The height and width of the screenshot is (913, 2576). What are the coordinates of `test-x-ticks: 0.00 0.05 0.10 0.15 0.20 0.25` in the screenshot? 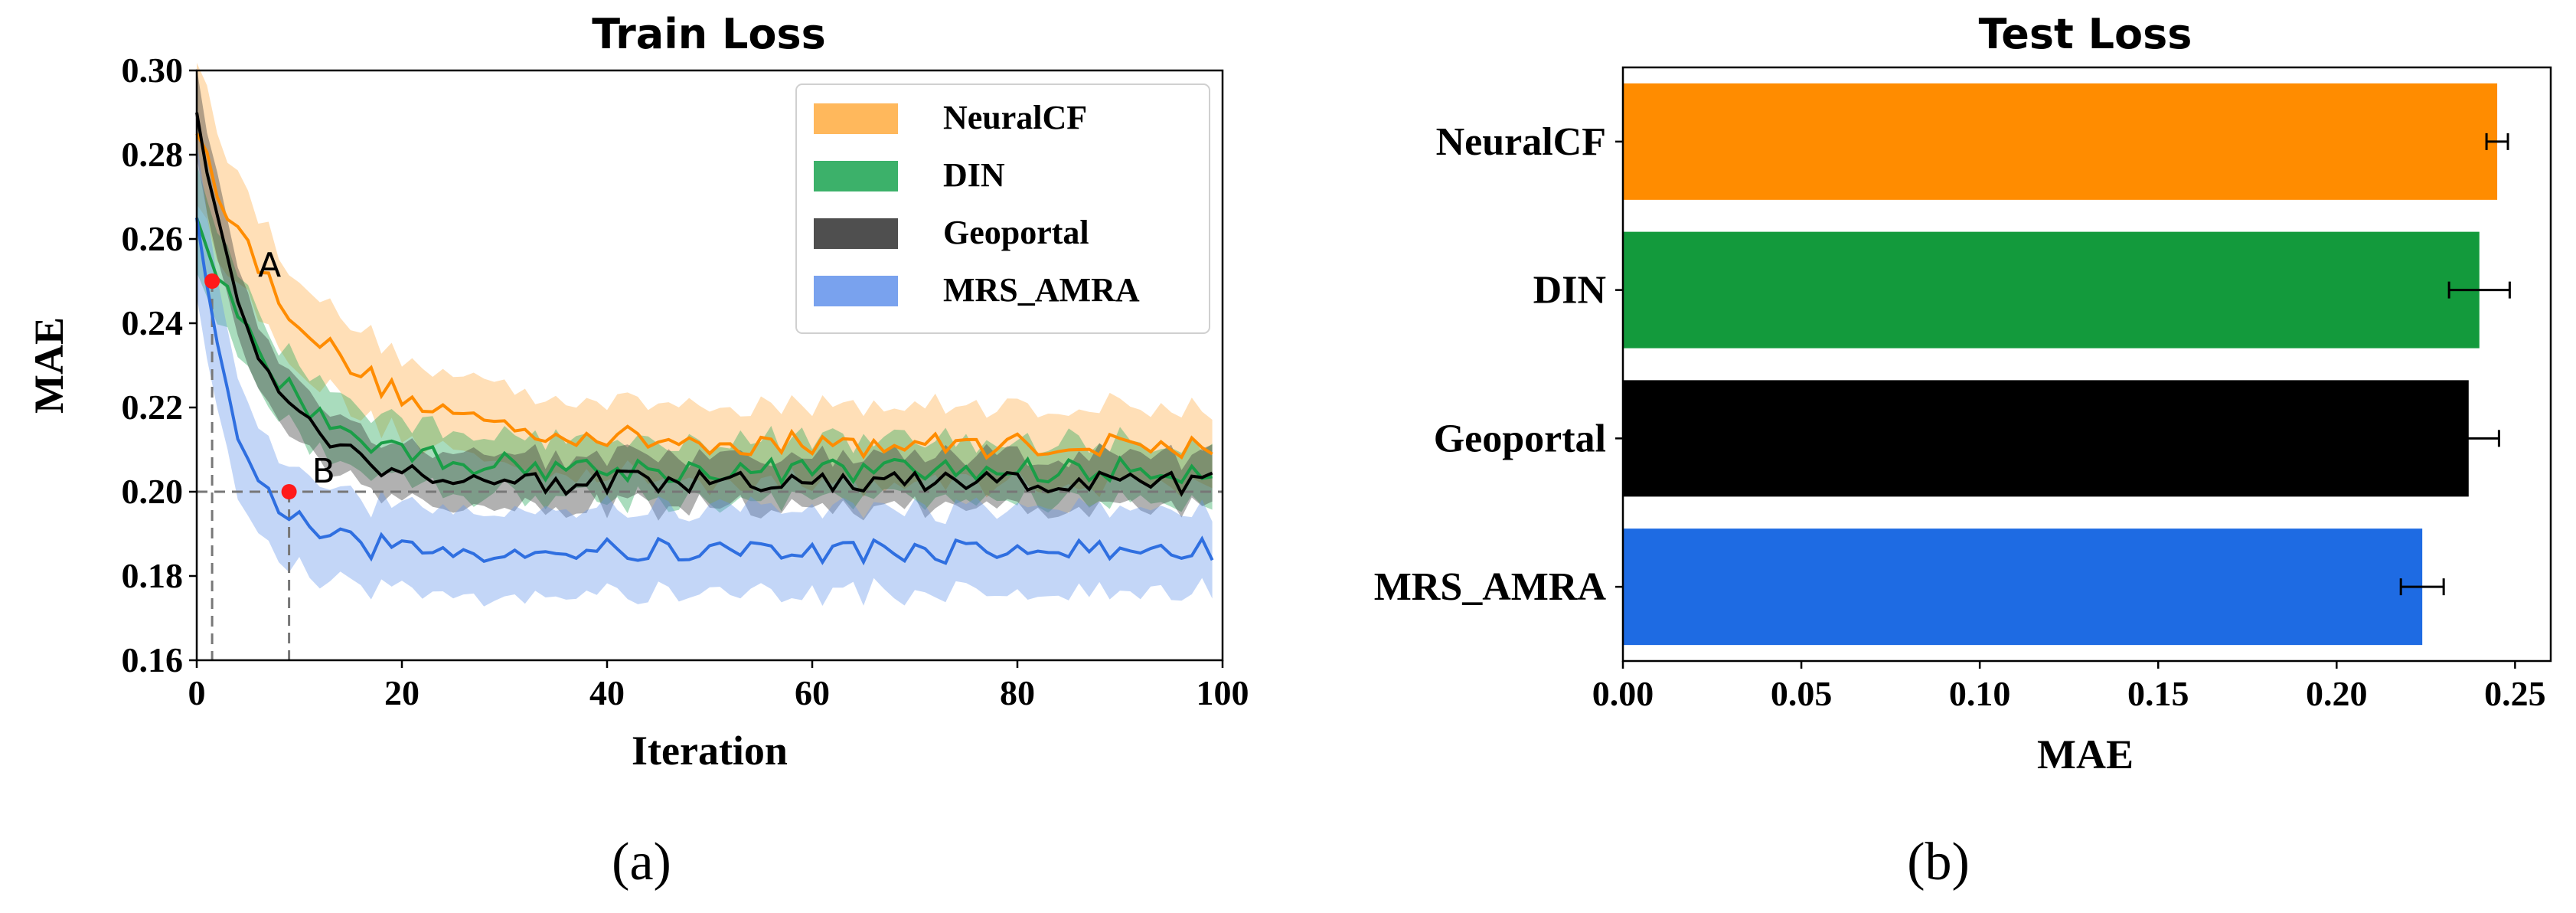 It's located at (2069, 687).